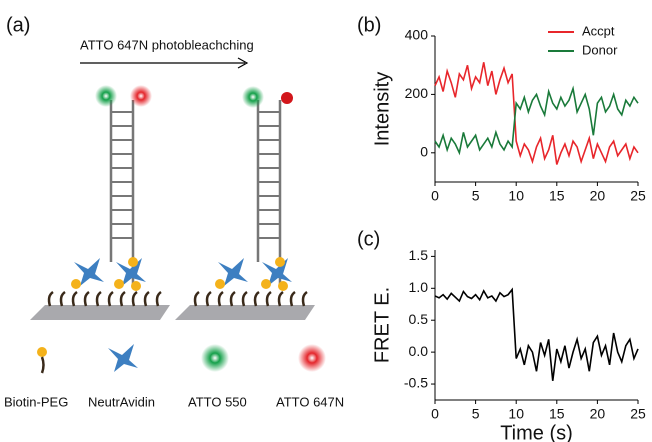  What do you see at coordinates (424, 152) in the screenshot?
I see `y-tick-label: 0` at bounding box center [424, 152].